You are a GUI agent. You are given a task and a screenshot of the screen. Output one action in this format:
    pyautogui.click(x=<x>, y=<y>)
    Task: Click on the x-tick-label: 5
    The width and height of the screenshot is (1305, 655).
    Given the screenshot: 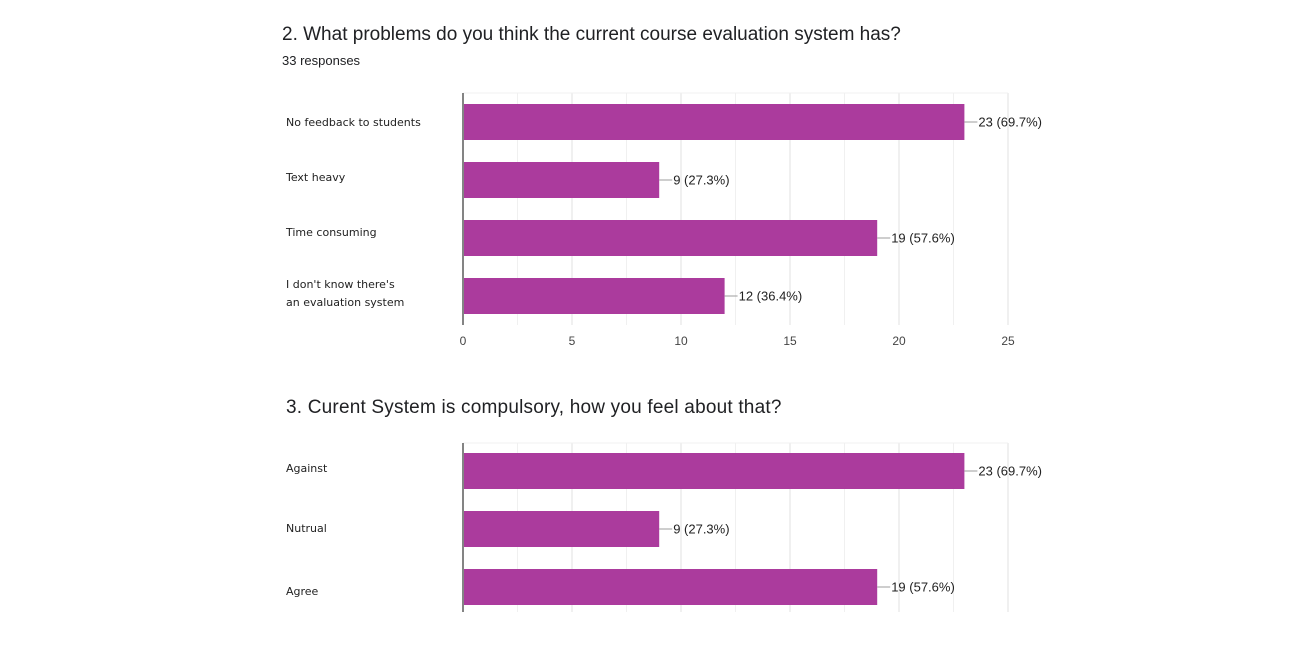 What is the action you would take?
    pyautogui.click(x=572, y=341)
    